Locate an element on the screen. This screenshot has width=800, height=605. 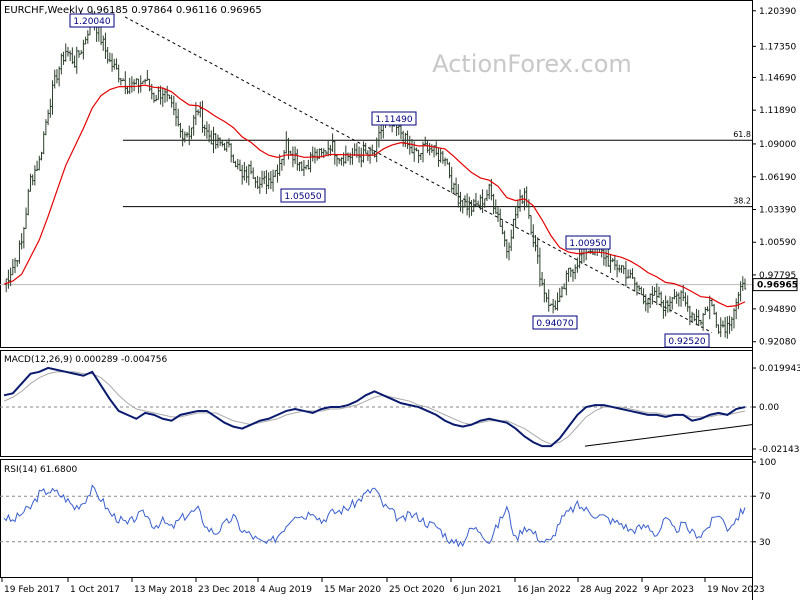
key-level-label: 1.20040 is located at coordinates (91, 22).